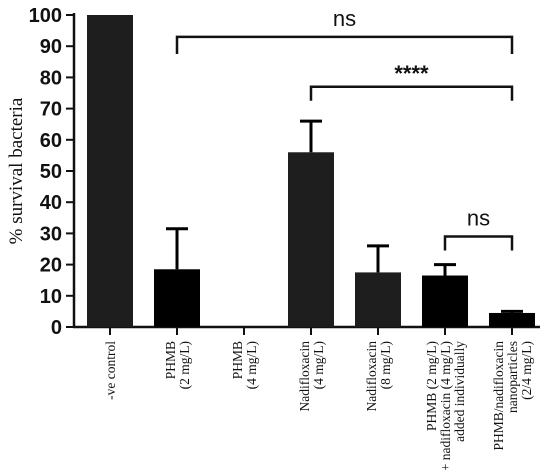 The height and width of the screenshot is (470, 550). Describe the element at coordinates (16, 170) in the screenshot. I see `y-axis-label: % survival bacteria` at that location.